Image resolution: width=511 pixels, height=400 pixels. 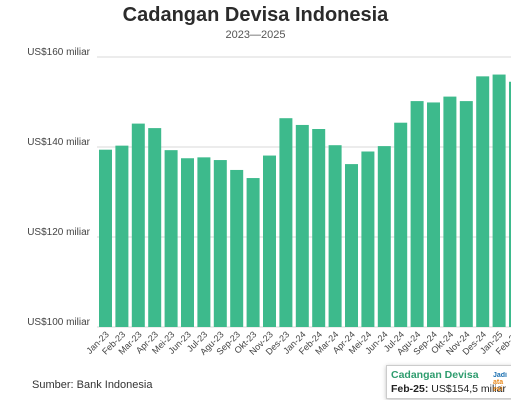 I want to click on logo-line-3: evi, so click(x=498, y=389).